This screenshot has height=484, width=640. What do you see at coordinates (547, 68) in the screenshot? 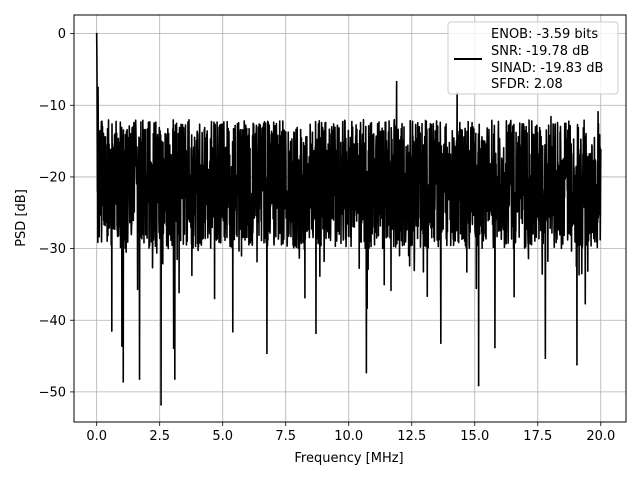
I see `legend-sinad: SINAD: -19.83 dB` at bounding box center [547, 68].